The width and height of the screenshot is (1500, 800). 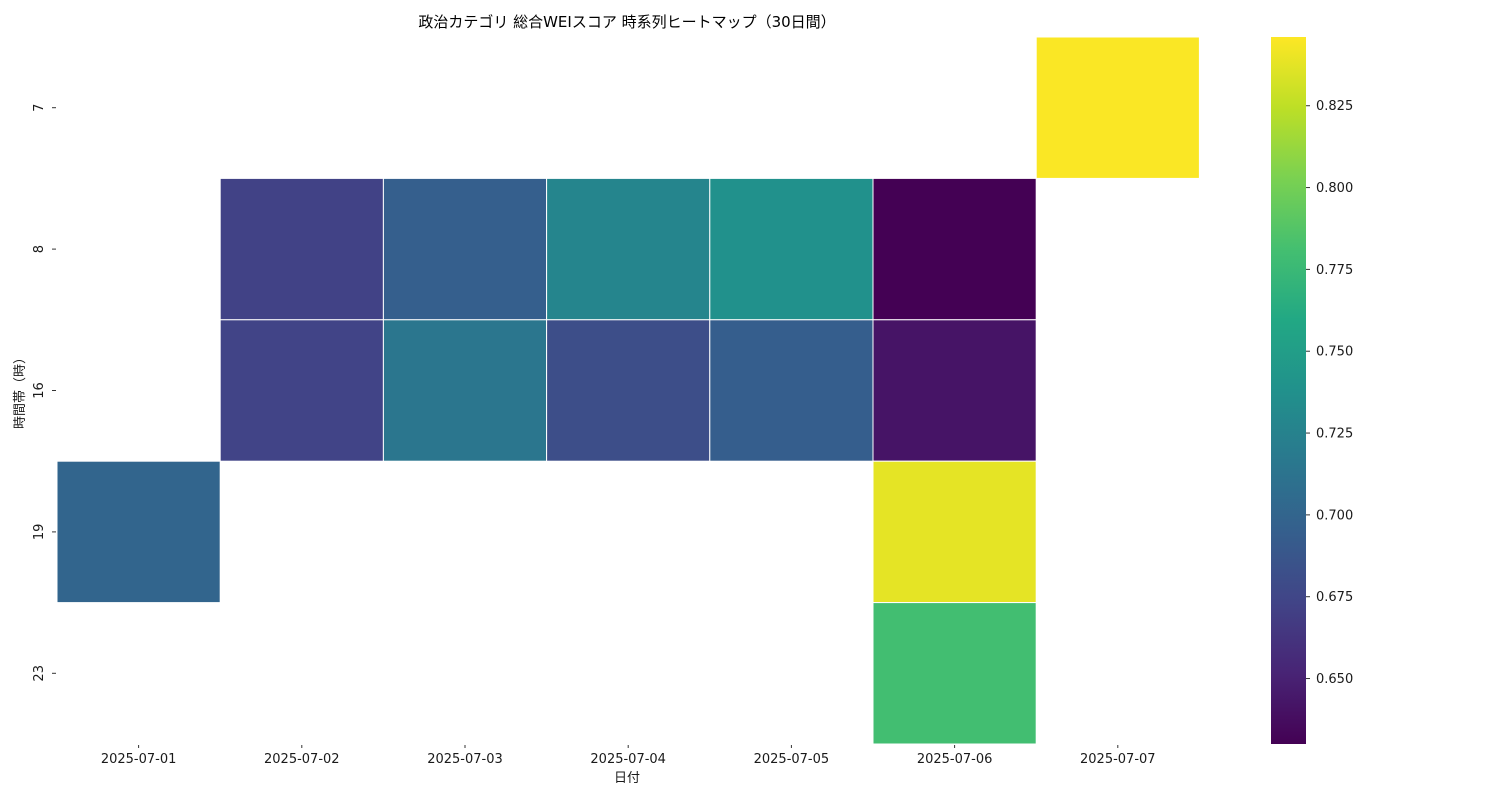 I want to click on y-axis-label: 時間帯（時）, so click(x=20, y=390).